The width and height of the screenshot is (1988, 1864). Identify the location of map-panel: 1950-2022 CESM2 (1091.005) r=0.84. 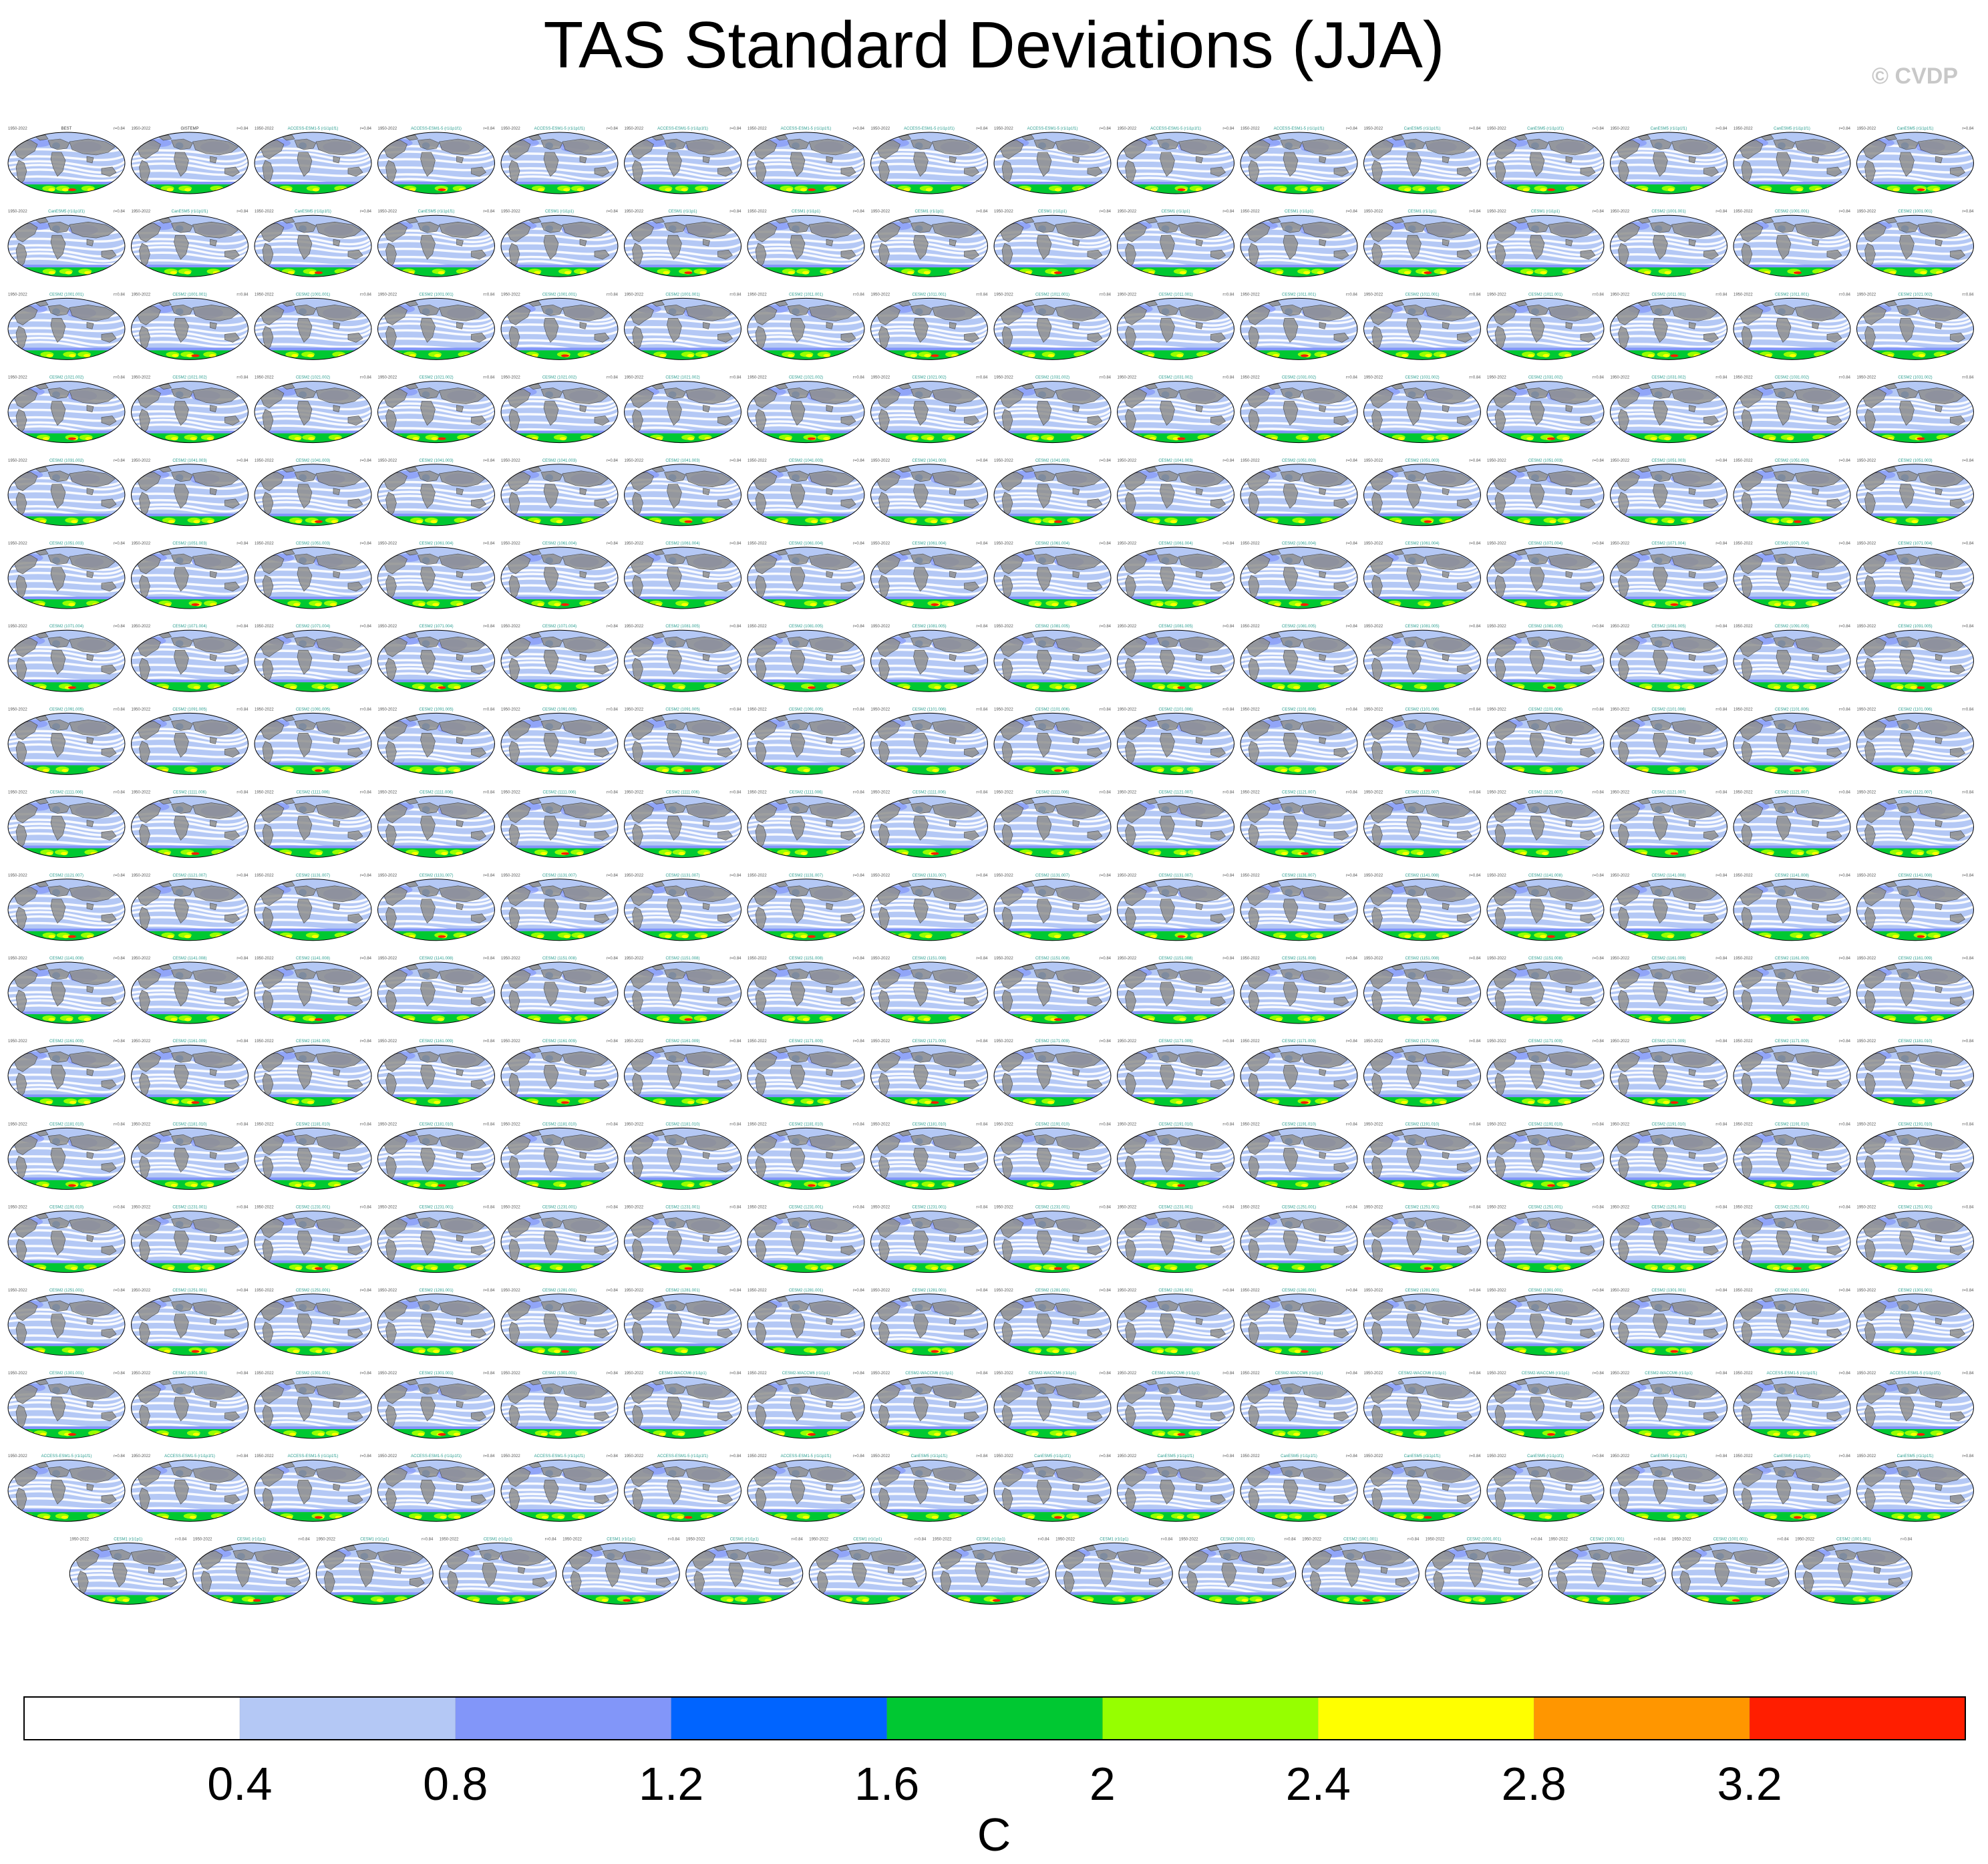
(436, 741).